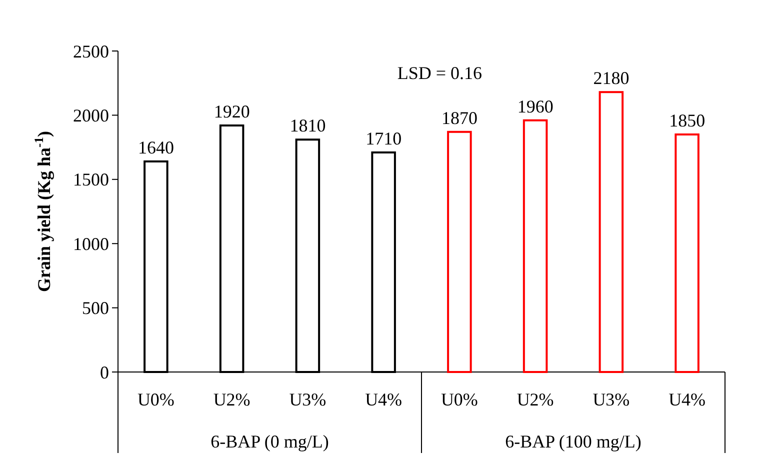  Describe the element at coordinates (439, 73) in the screenshot. I see `annotation: LSD = 0.16` at that location.